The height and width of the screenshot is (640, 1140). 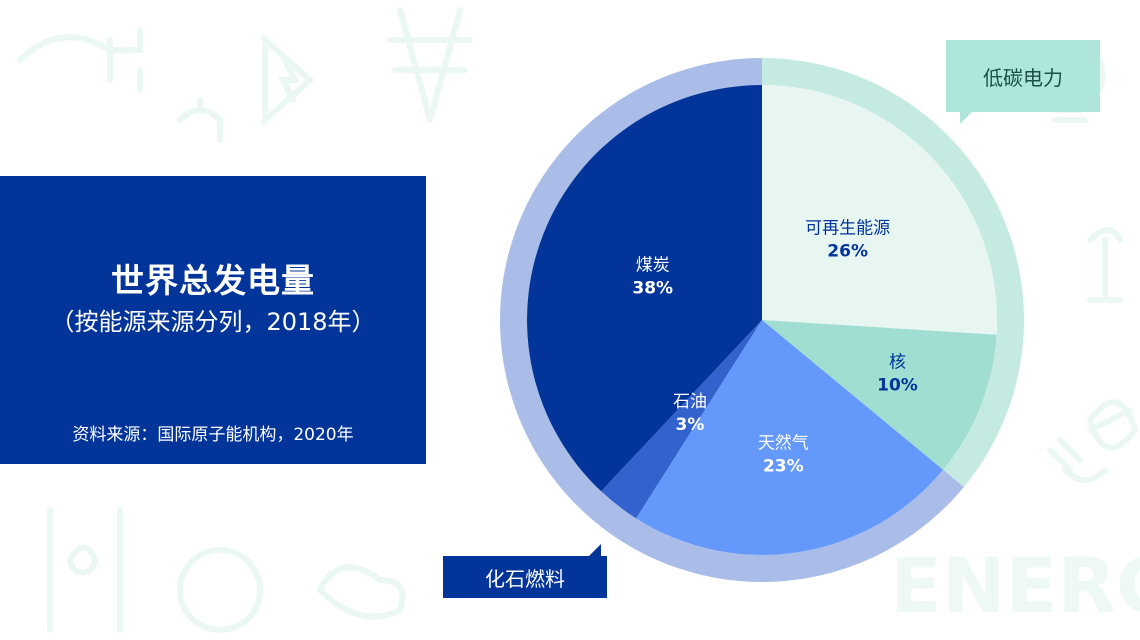 What do you see at coordinates (80, 60) in the screenshot?
I see `plug-icon` at bounding box center [80, 60].